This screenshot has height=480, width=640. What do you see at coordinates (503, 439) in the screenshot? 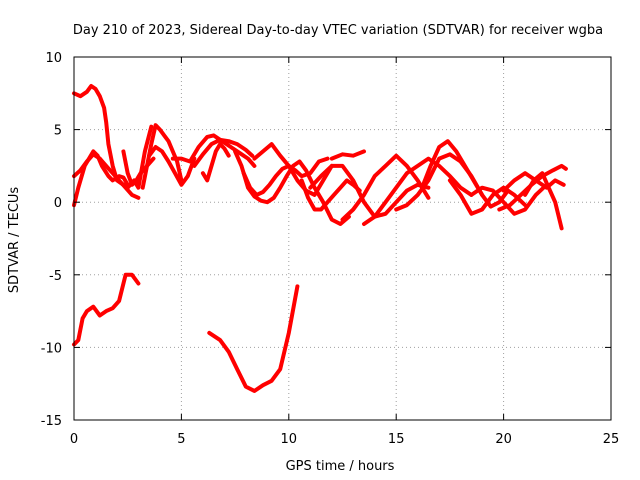
I see `x-tick-label: 20` at bounding box center [503, 439].